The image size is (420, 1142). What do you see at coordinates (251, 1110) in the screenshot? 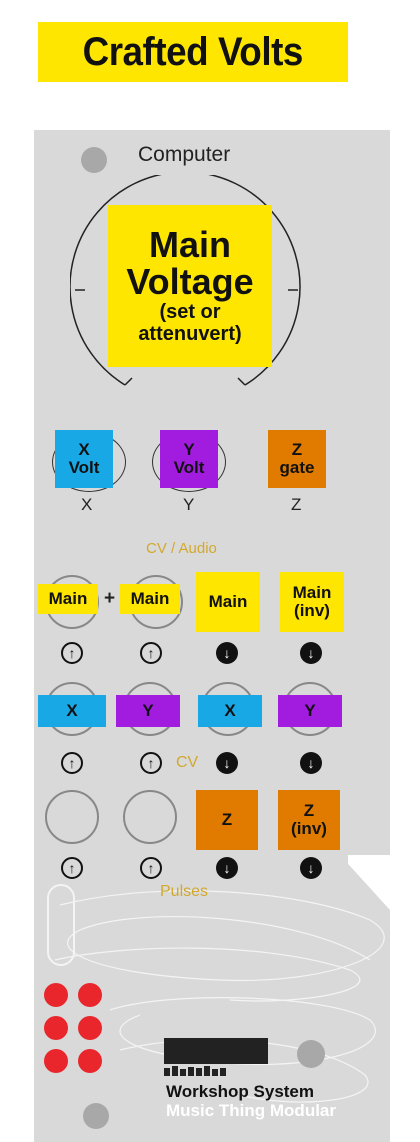
I see `brand-line2: Music Thing Modular` at bounding box center [251, 1110].